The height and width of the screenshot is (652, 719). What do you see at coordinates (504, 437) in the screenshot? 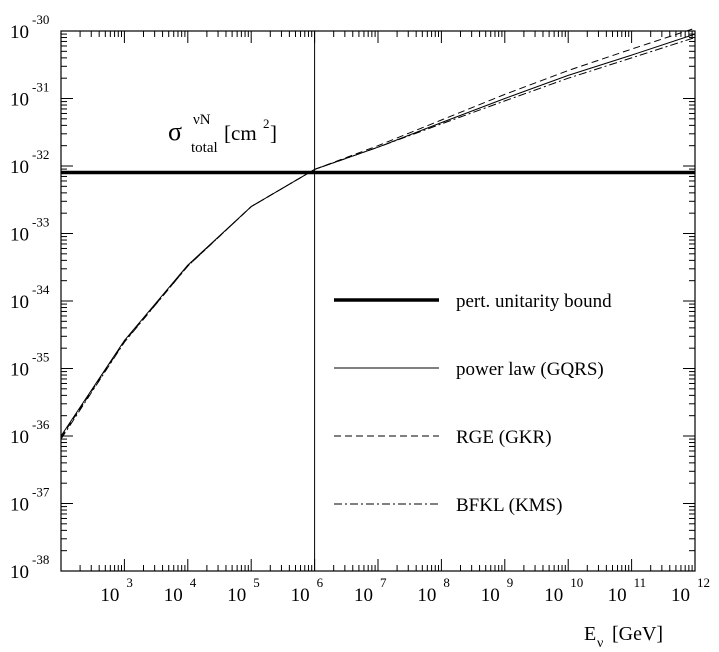
I see `legend-label-3: RGE (GKR)` at bounding box center [504, 437].